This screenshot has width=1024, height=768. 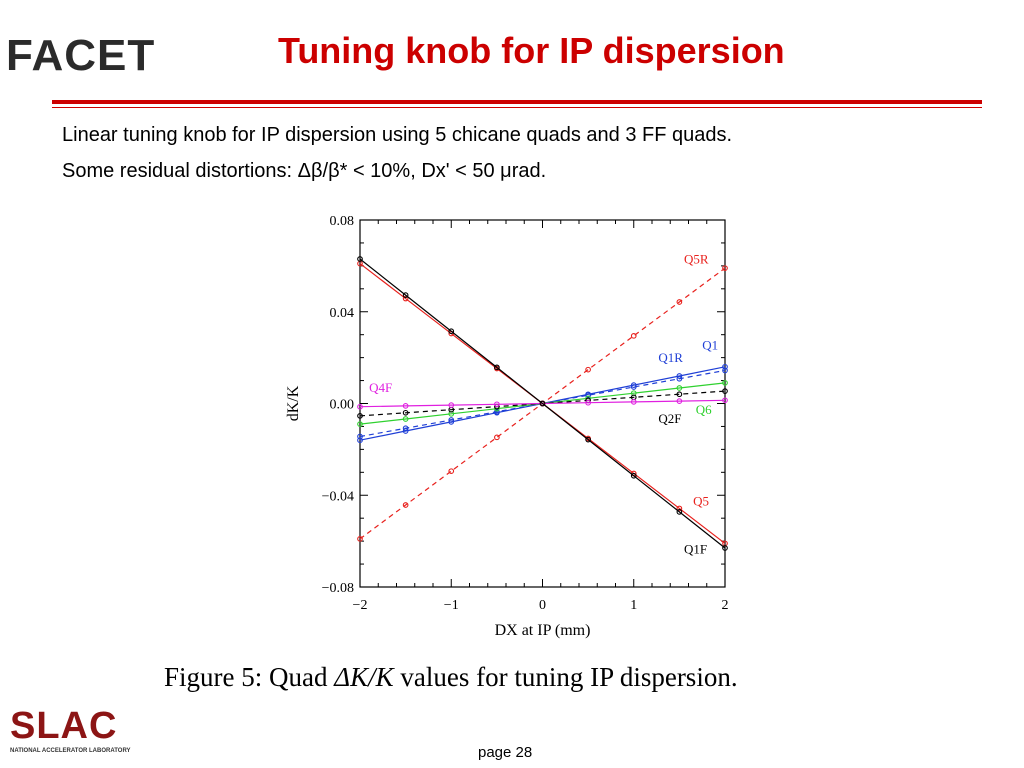 I want to click on facet-logo: FACET, so click(x=96, y=56).